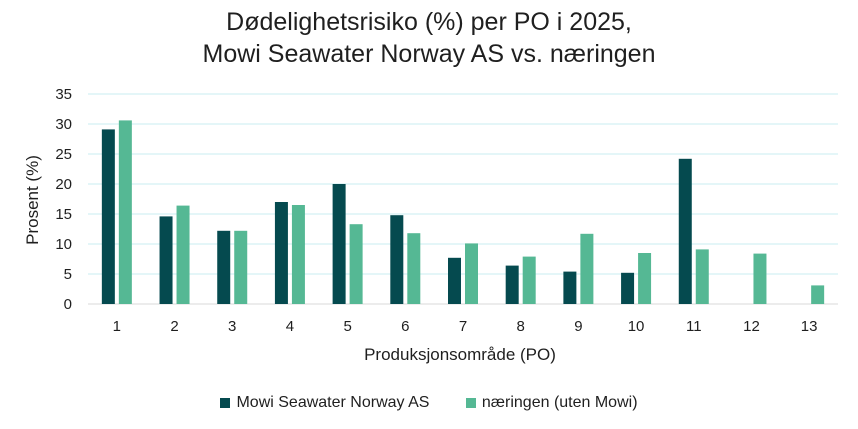 This screenshot has width=858, height=429. I want to click on bar-mowi-po7, so click(454, 280).